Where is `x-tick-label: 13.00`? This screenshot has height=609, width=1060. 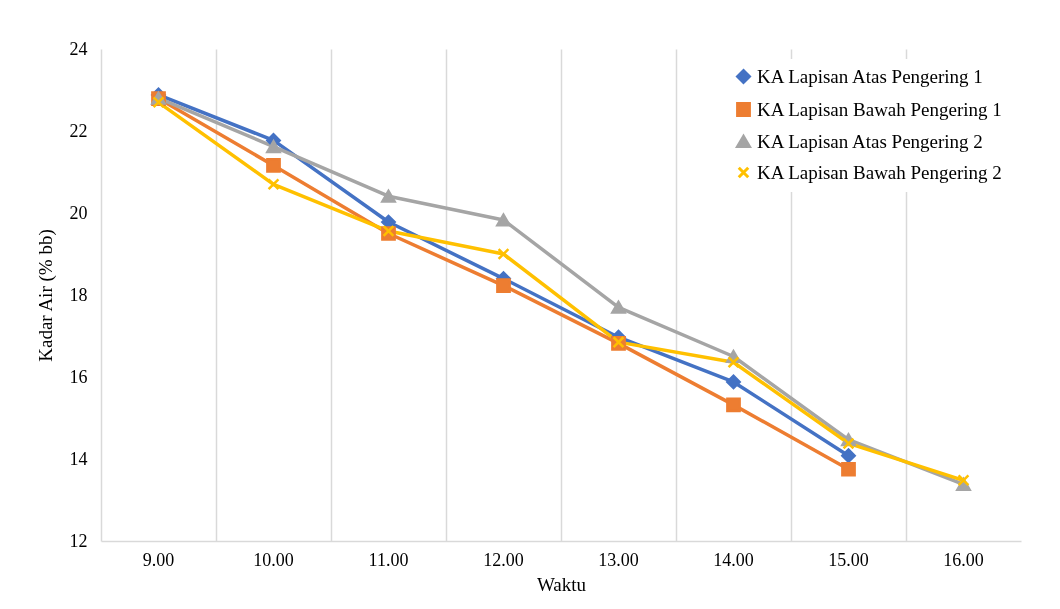 x-tick-label: 13.00 is located at coordinates (618, 559).